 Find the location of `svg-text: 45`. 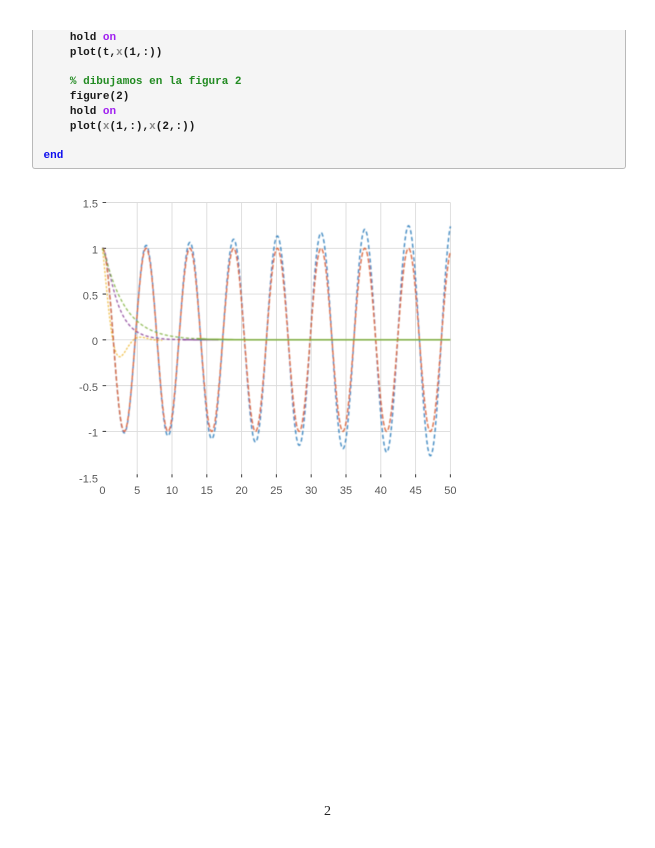

svg-text: 45 is located at coordinates (415, 491).